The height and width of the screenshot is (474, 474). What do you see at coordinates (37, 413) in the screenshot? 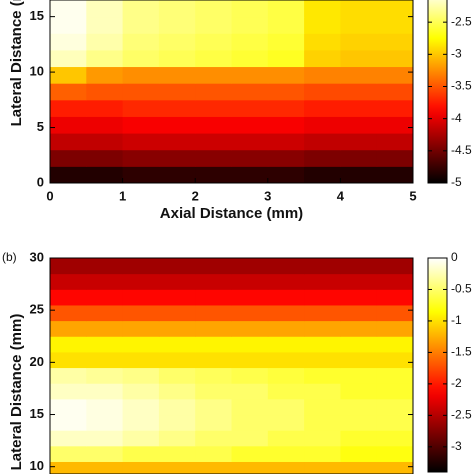
I see `y-tick-label: 15` at bounding box center [37, 413].